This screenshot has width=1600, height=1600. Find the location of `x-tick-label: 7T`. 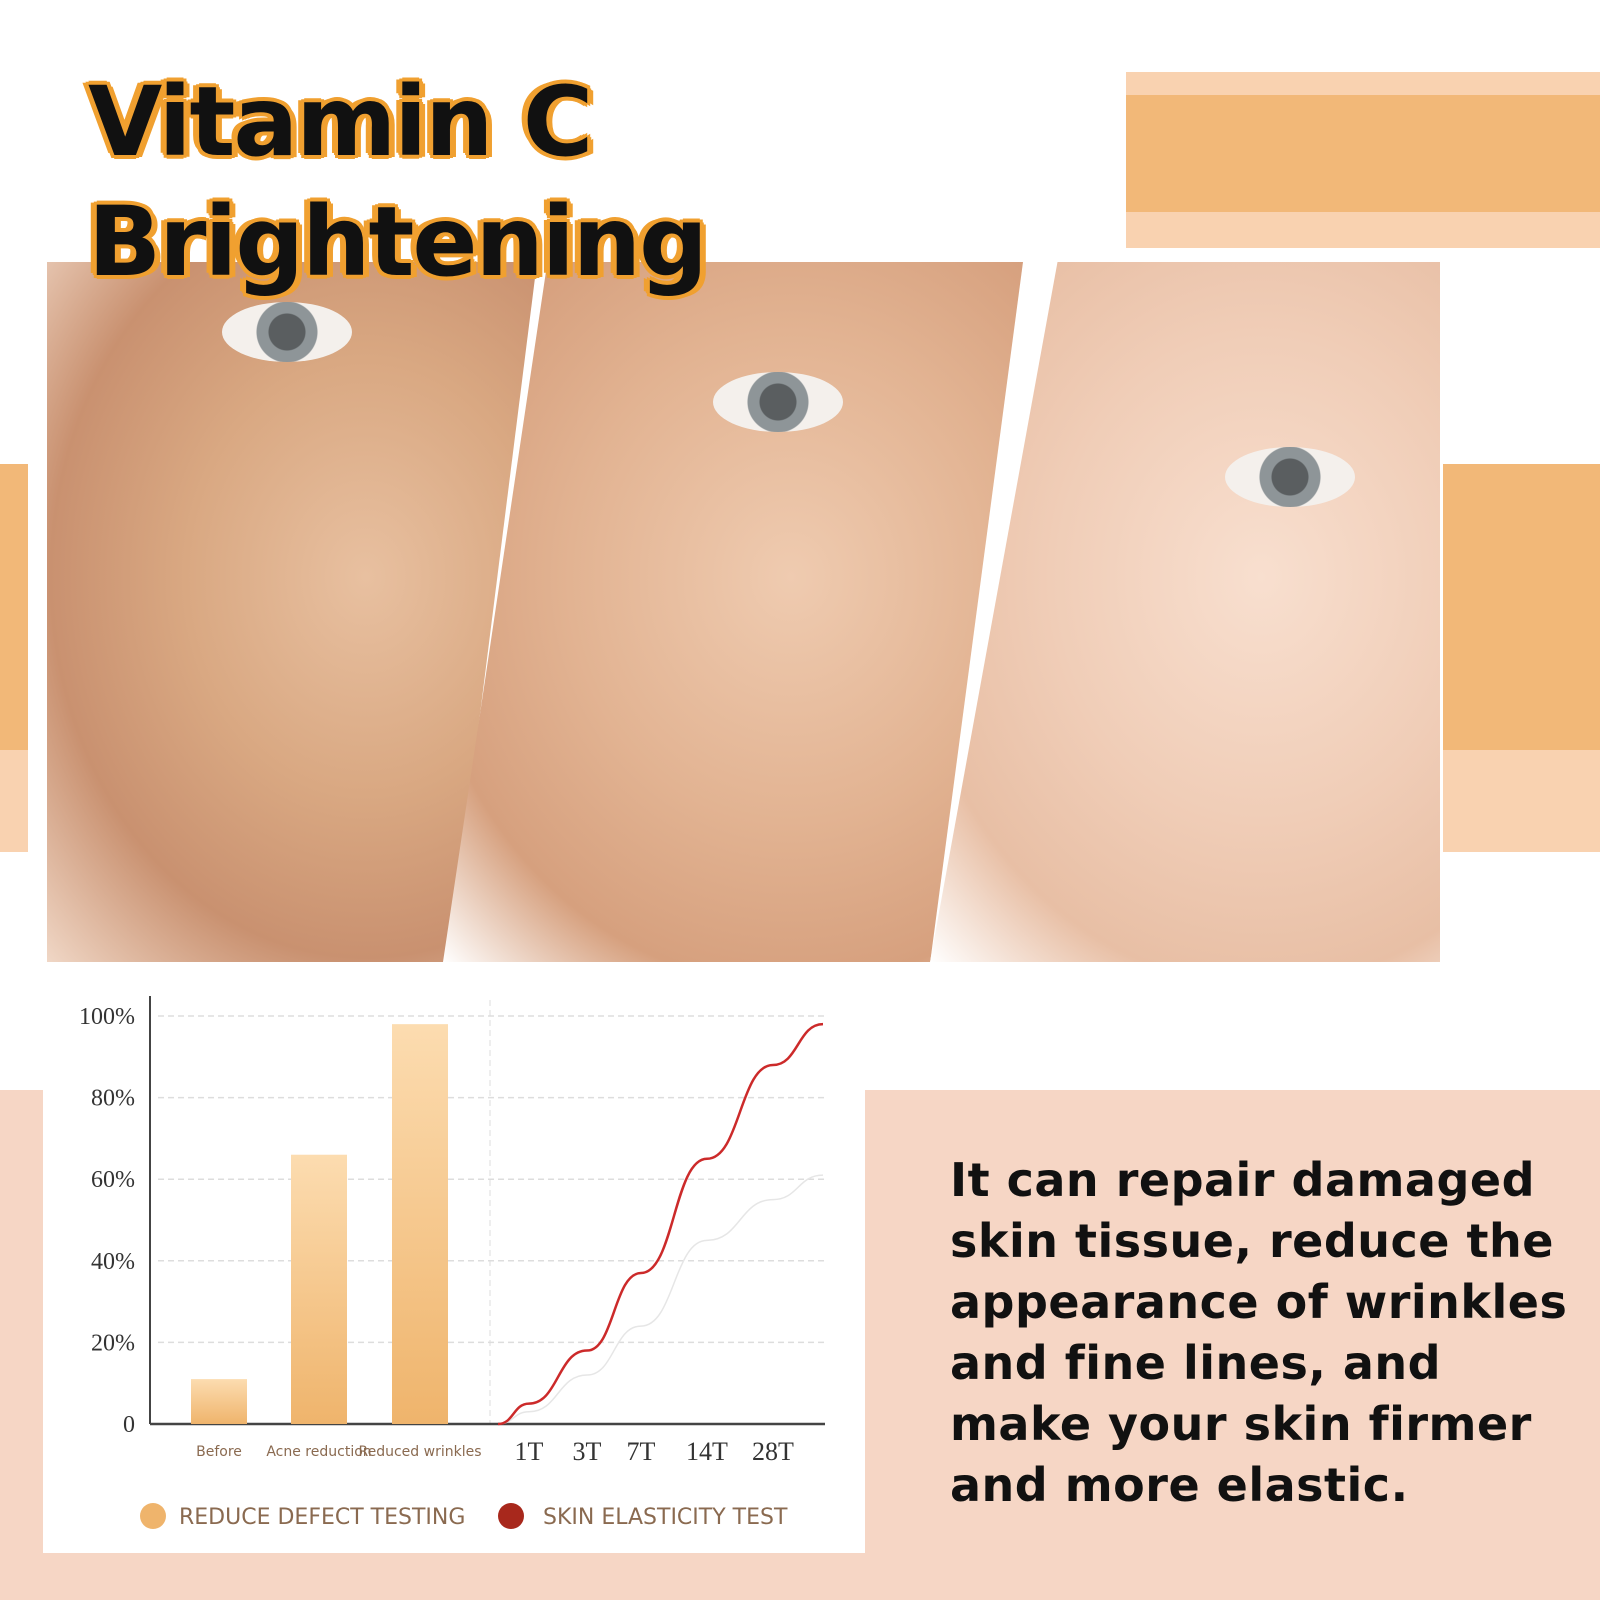

x-tick-label: 7T is located at coordinates (641, 1451).